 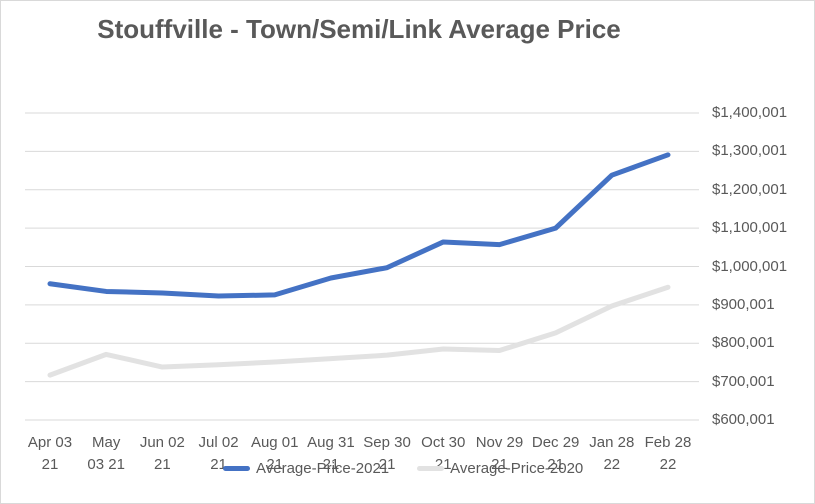 What do you see at coordinates (499, 454) in the screenshot?
I see `x-axis-label: Nov 29 21` at bounding box center [499, 454].